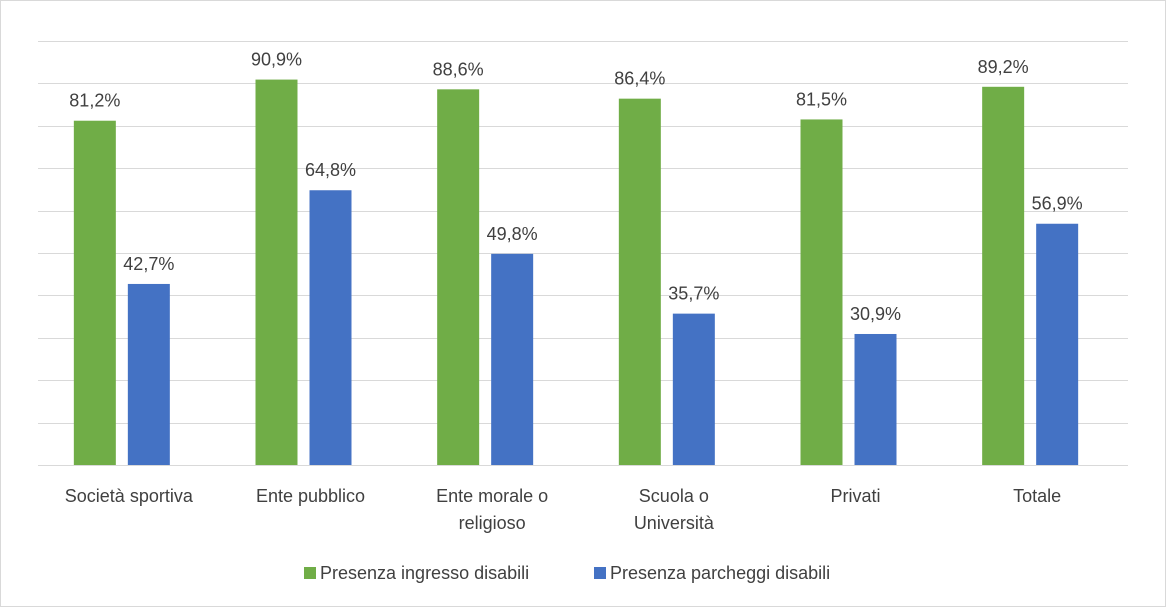 The height and width of the screenshot is (608, 1166). Describe the element at coordinates (492, 509) in the screenshot. I see `category-label: Ente morale o religioso` at that location.